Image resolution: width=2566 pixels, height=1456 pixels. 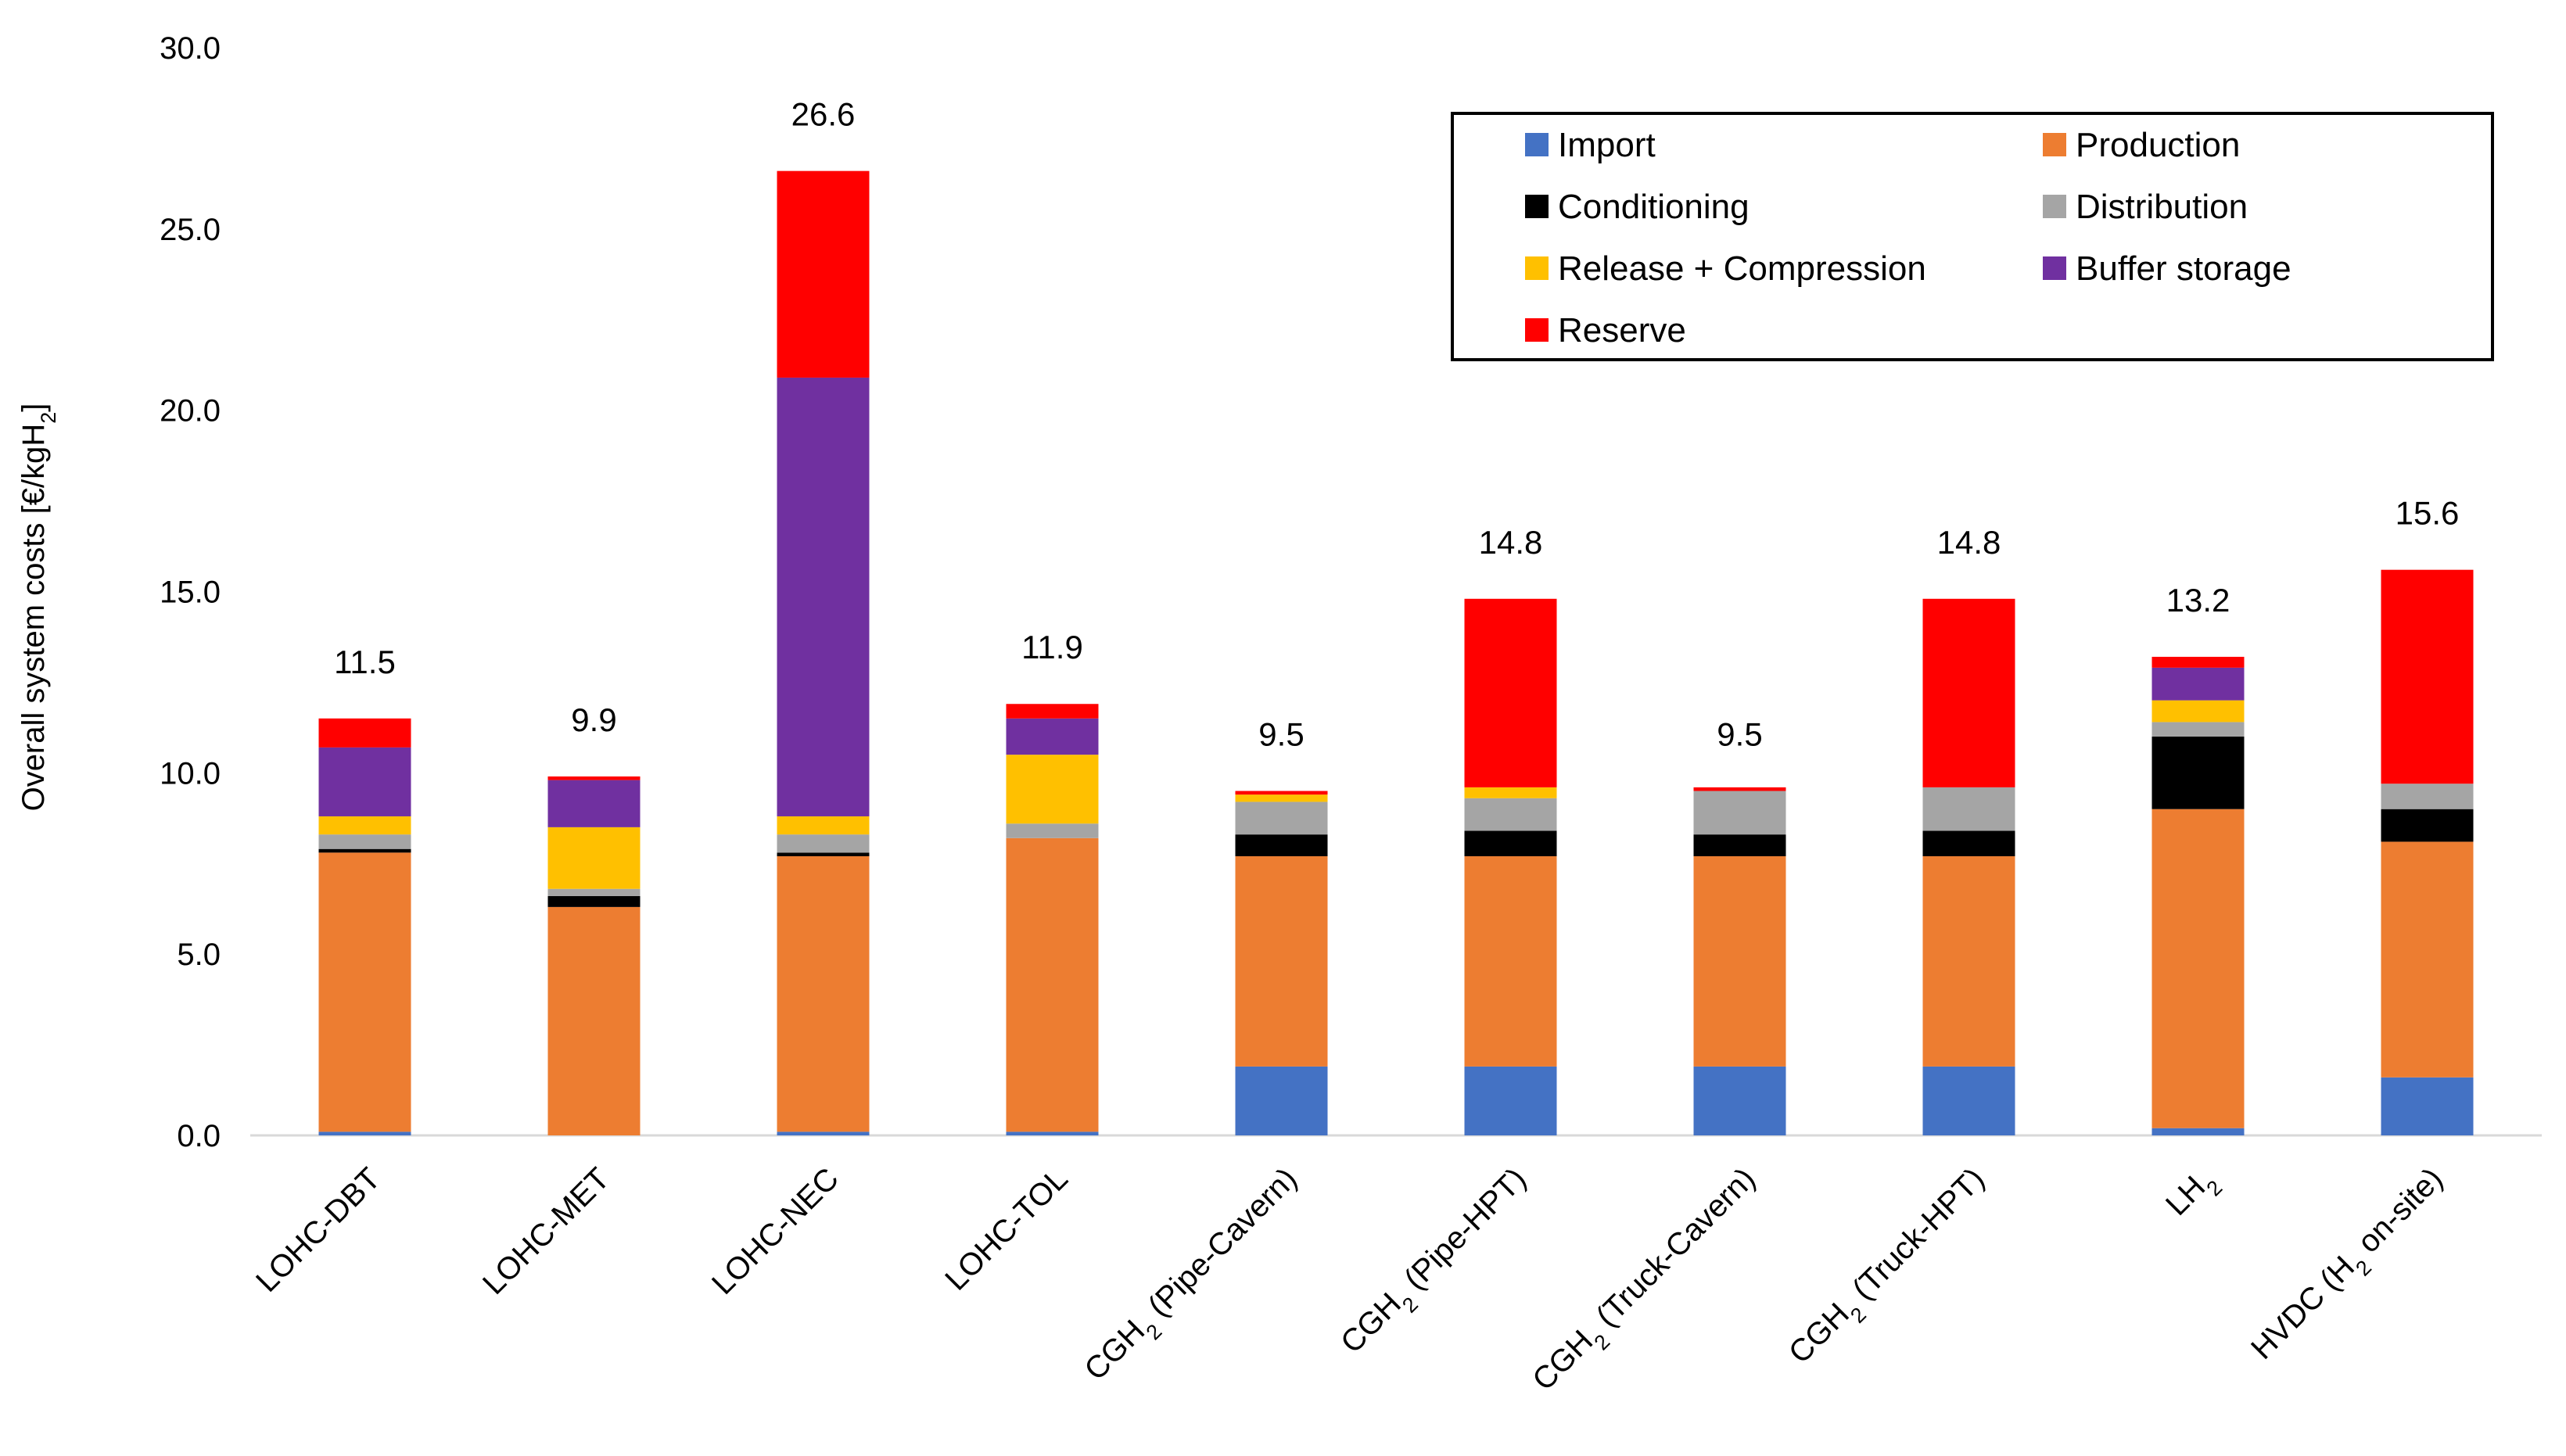 I want to click on legend-label-buffer-storage: Buffer storage, so click(x=2183, y=268).